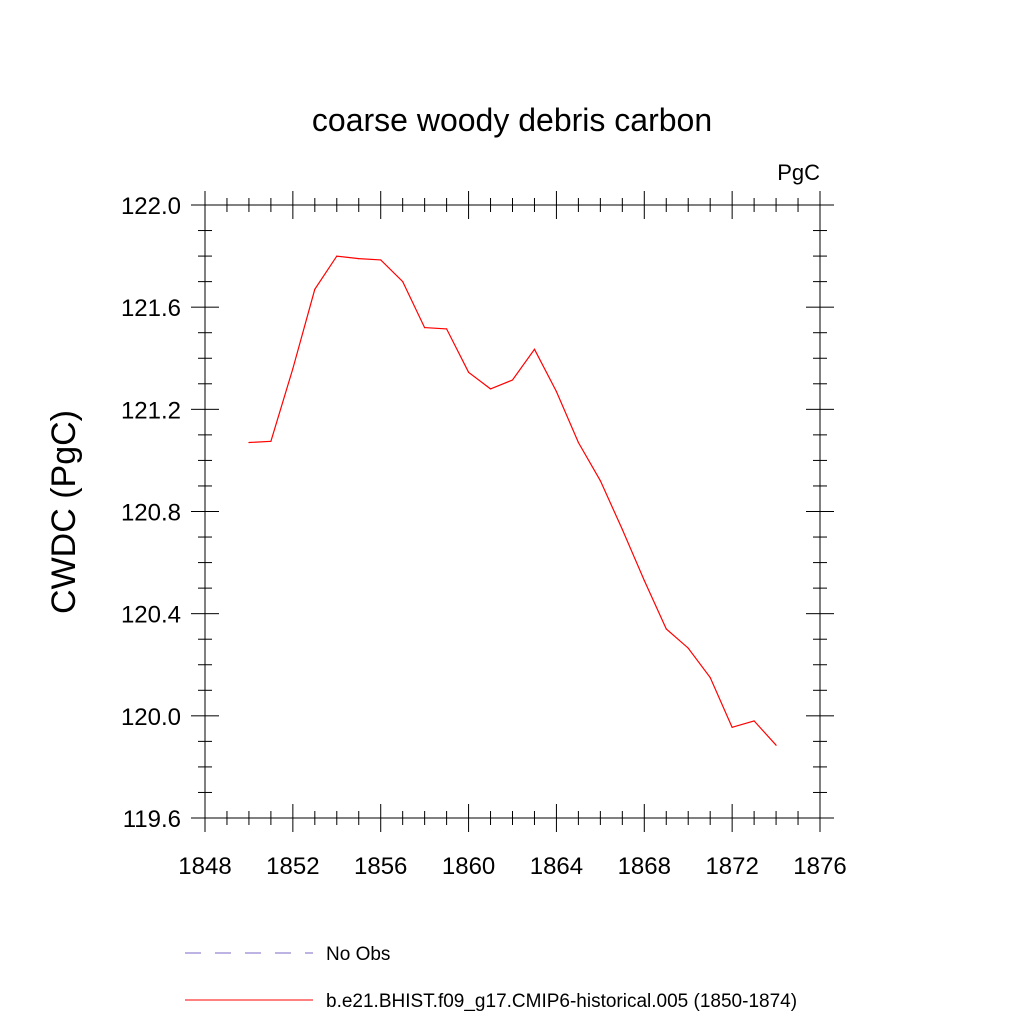 Image resolution: width=1024 pixels, height=1024 pixels. Describe the element at coordinates (151, 308) in the screenshot. I see `y-tick-label: 121.6` at that location.